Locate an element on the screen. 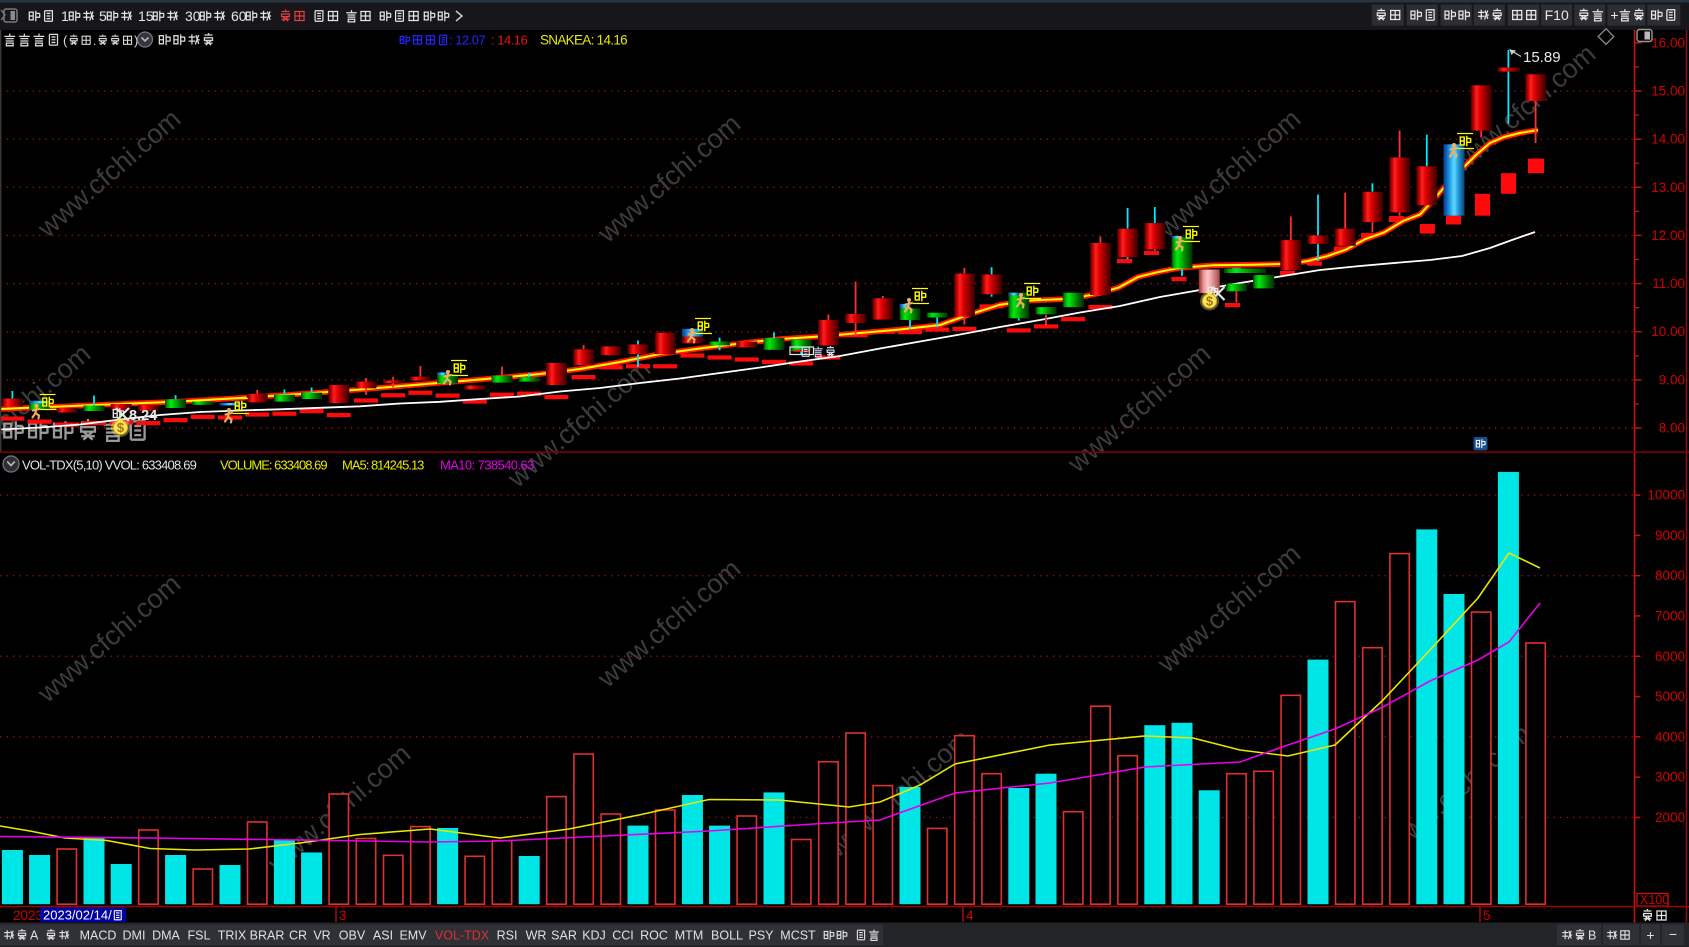 The height and width of the screenshot is (947, 1689). svg-text: 5000 is located at coordinates (1670, 696).